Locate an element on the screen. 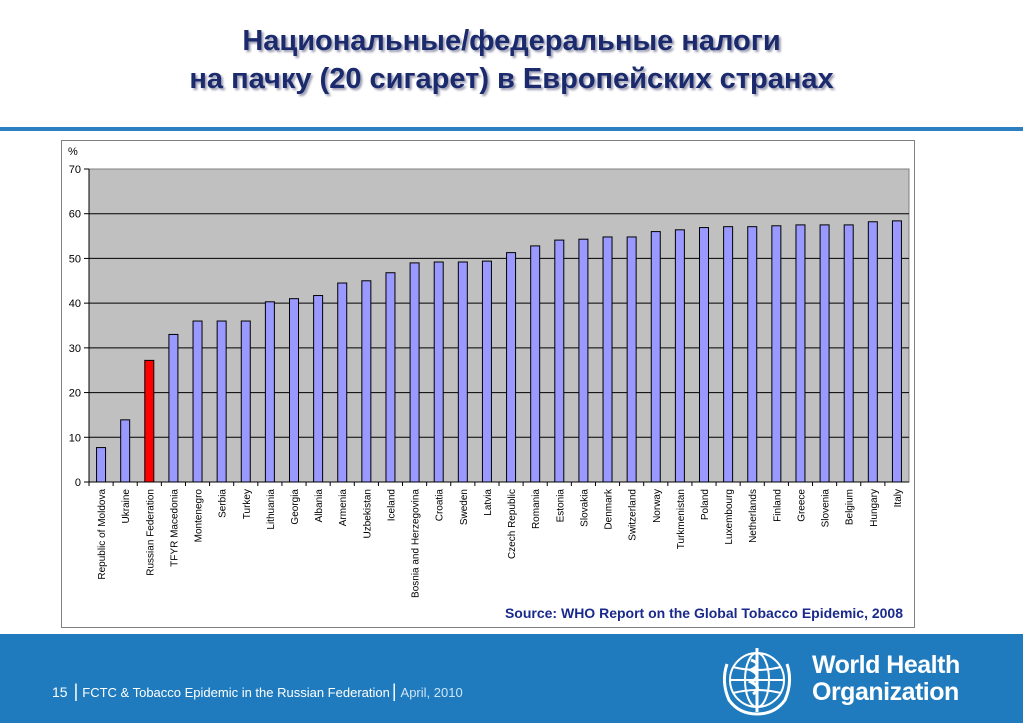 This screenshot has height=723, width=1023. x-tick-label: Croatia is located at coordinates (440, 505).